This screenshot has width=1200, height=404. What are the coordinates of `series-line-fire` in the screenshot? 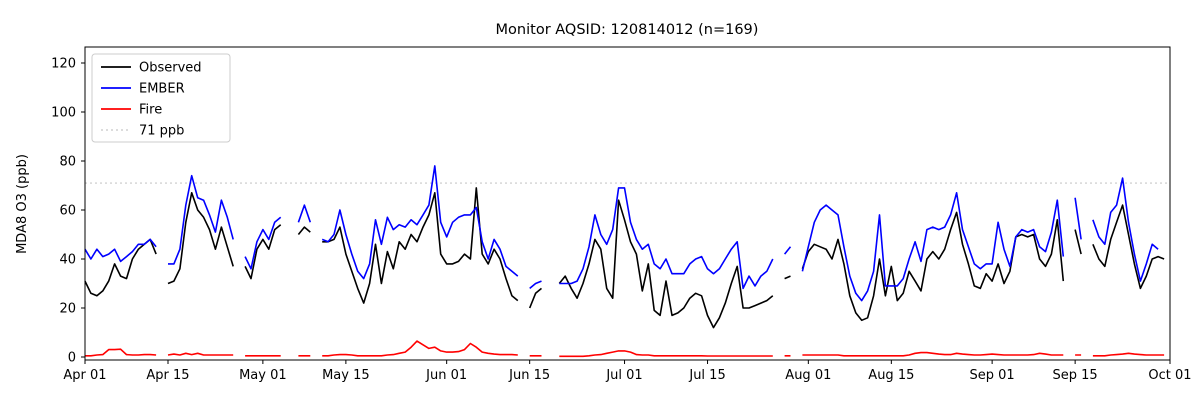 It's located at (625, 349).